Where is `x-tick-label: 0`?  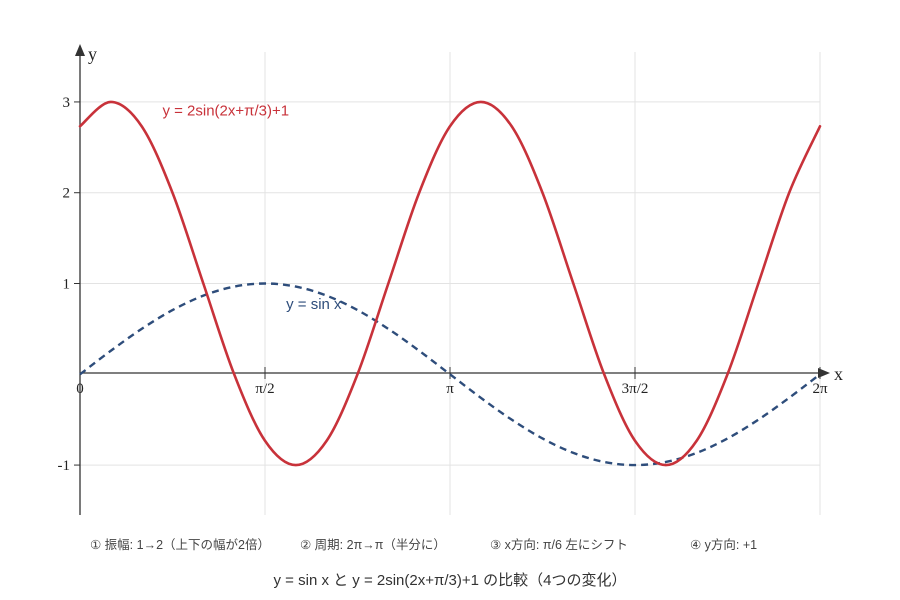
x-tick-label: 0 is located at coordinates (80, 389).